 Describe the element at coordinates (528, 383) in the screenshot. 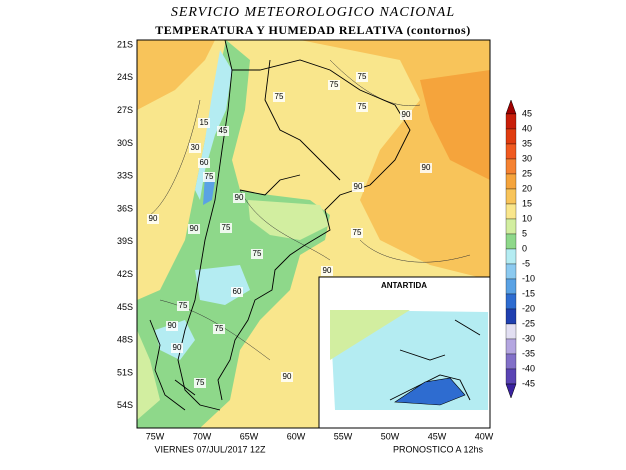

I see `colorbar-label: -45` at that location.